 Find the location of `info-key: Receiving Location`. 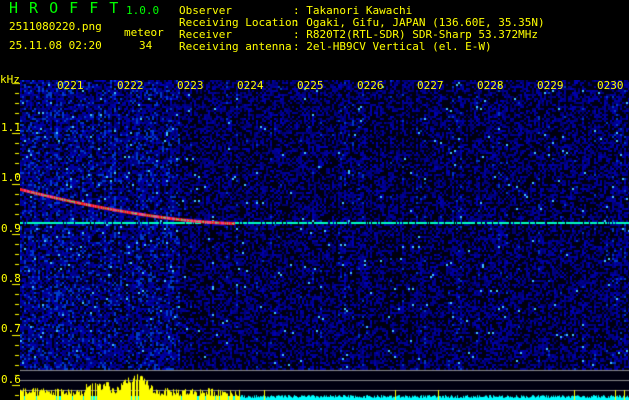

info-key: Receiving Location is located at coordinates (239, 22).